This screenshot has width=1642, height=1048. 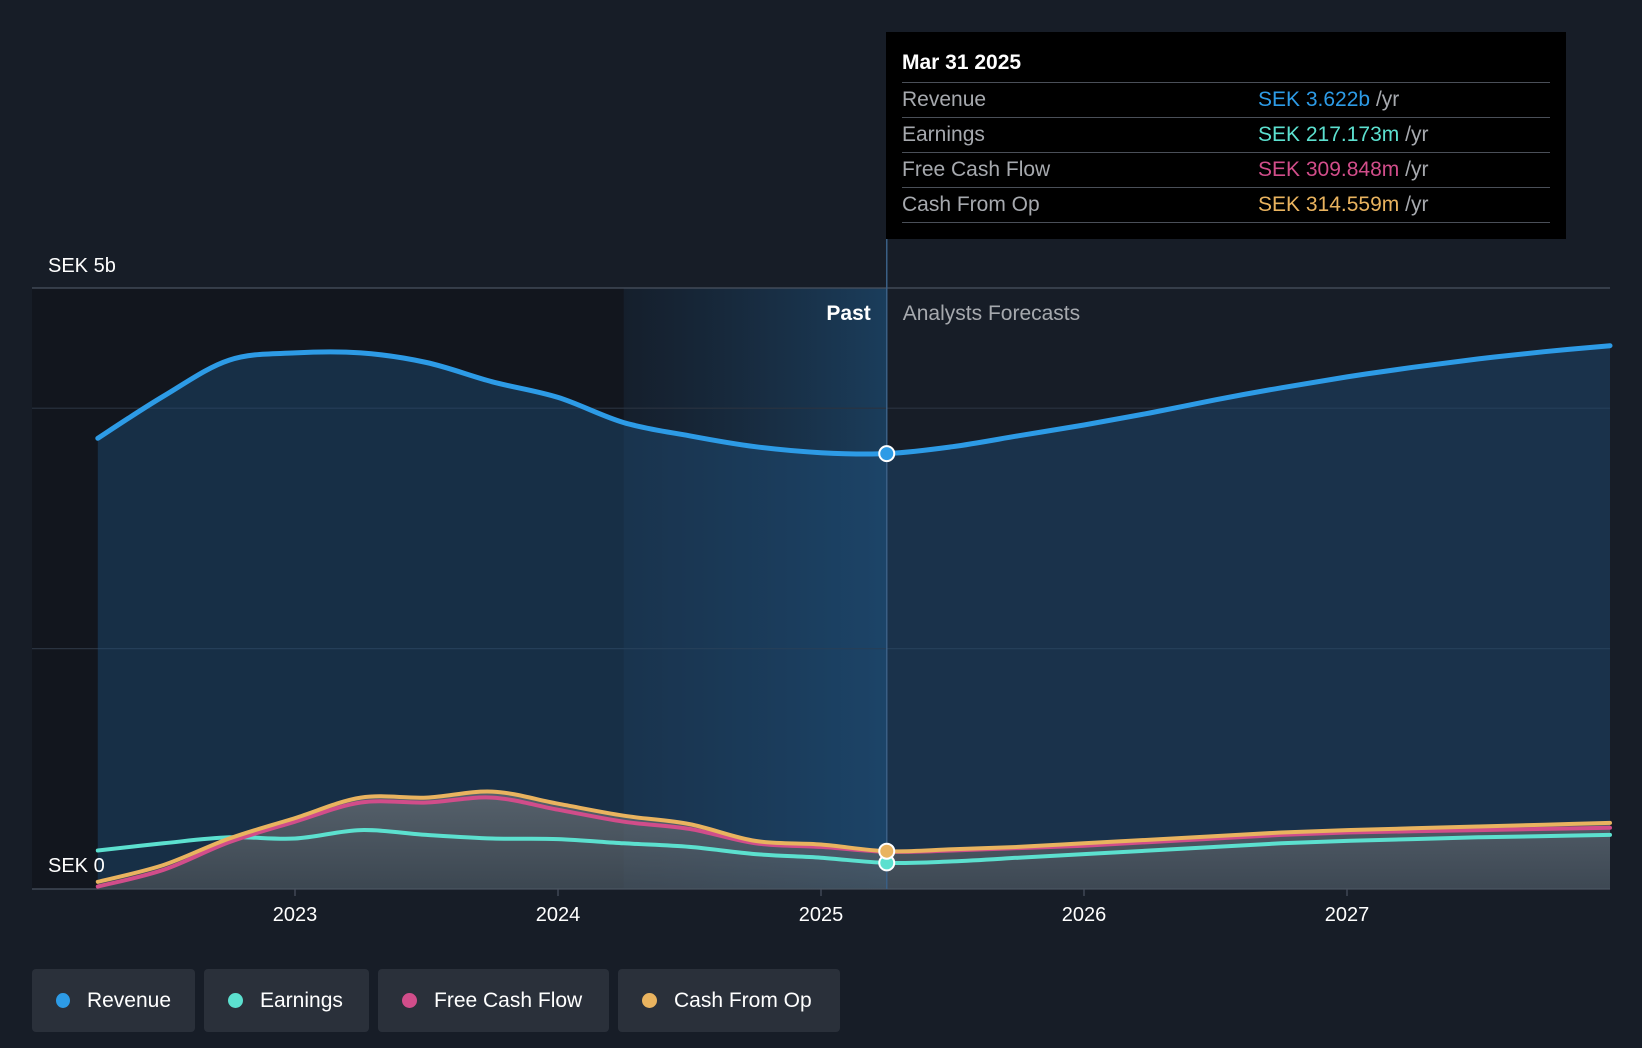 I want to click on series-line-revenue, so click(x=854, y=400).